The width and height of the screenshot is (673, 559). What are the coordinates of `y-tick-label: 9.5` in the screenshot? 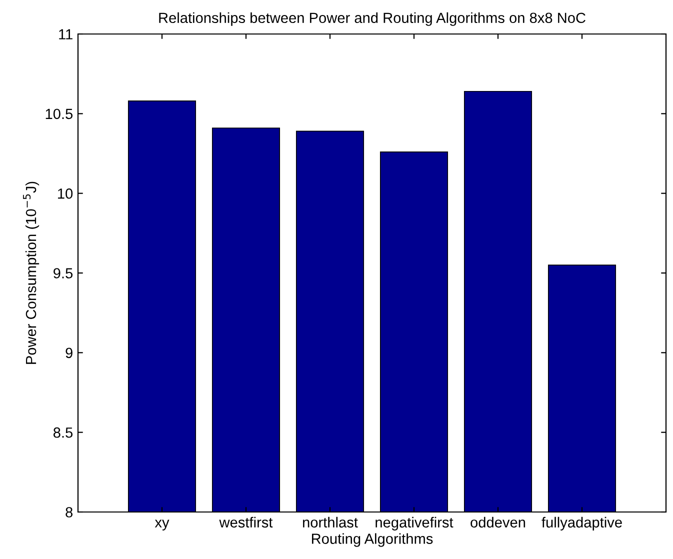 It's located at (63, 273).